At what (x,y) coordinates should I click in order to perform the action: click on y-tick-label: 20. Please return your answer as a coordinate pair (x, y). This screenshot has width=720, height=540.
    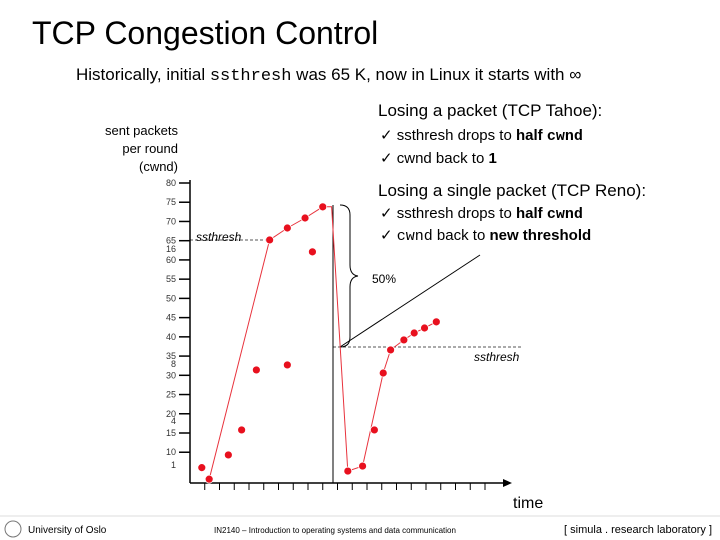
    Looking at the image, I should click on (171, 414).